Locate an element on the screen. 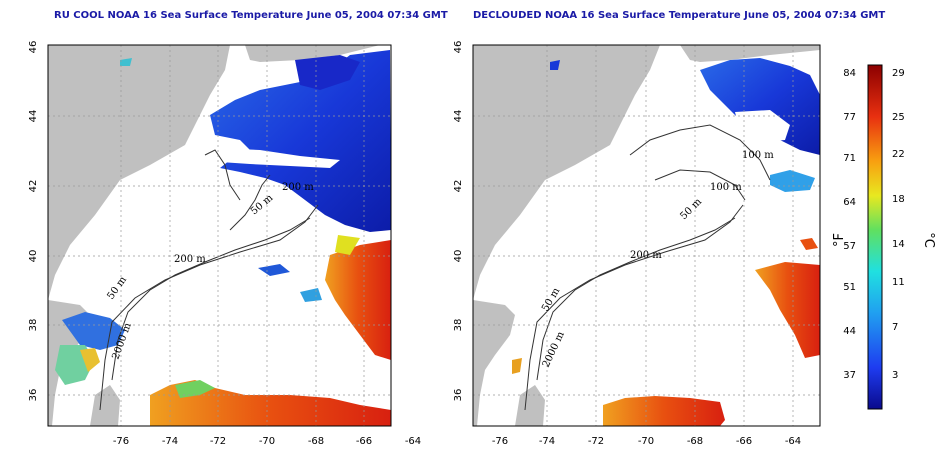  fahrenheit-tick-label: 77 is located at coordinates (849, 117).